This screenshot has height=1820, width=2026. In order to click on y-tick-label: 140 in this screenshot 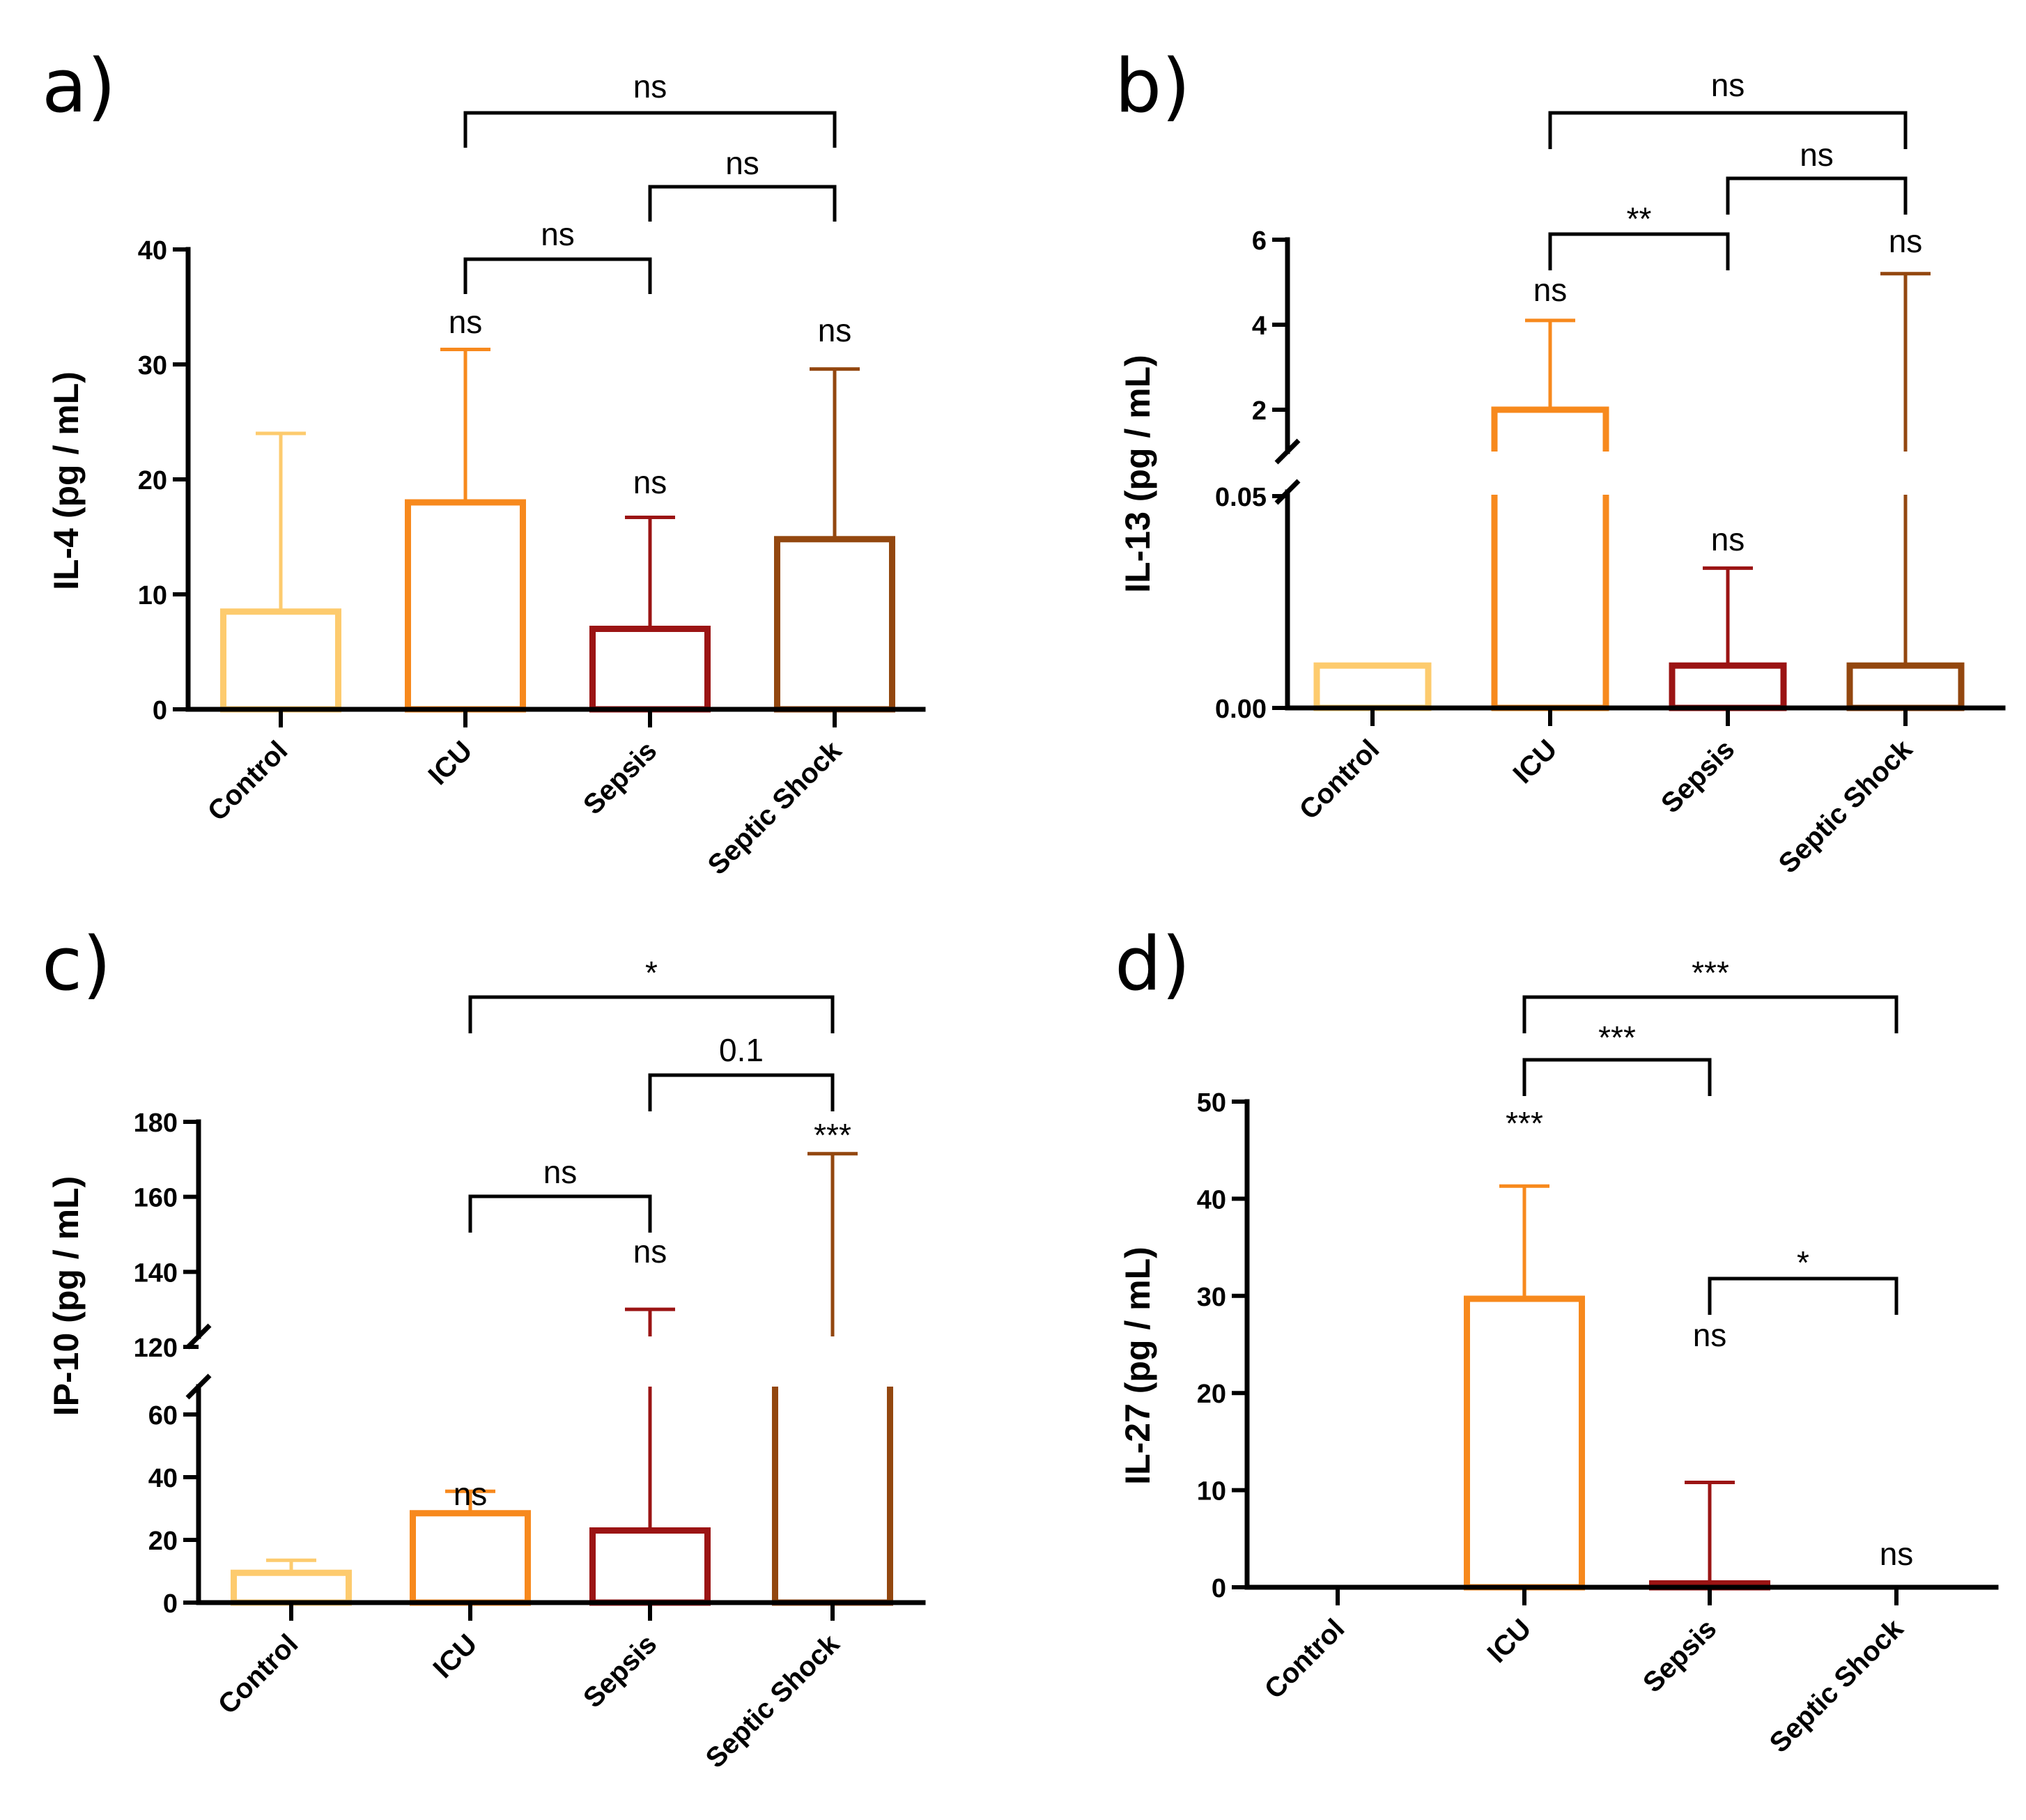, I will do `click(156, 1273)`.